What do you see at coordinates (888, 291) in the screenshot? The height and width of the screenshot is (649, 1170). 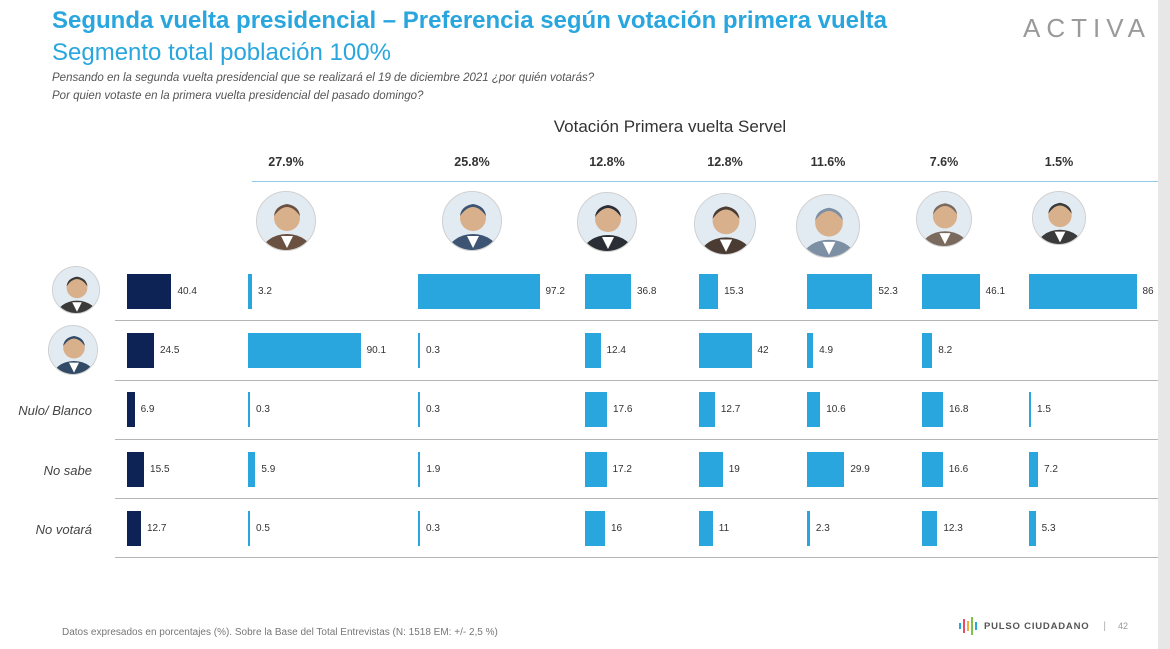 I see `value-label: 52.3` at bounding box center [888, 291].